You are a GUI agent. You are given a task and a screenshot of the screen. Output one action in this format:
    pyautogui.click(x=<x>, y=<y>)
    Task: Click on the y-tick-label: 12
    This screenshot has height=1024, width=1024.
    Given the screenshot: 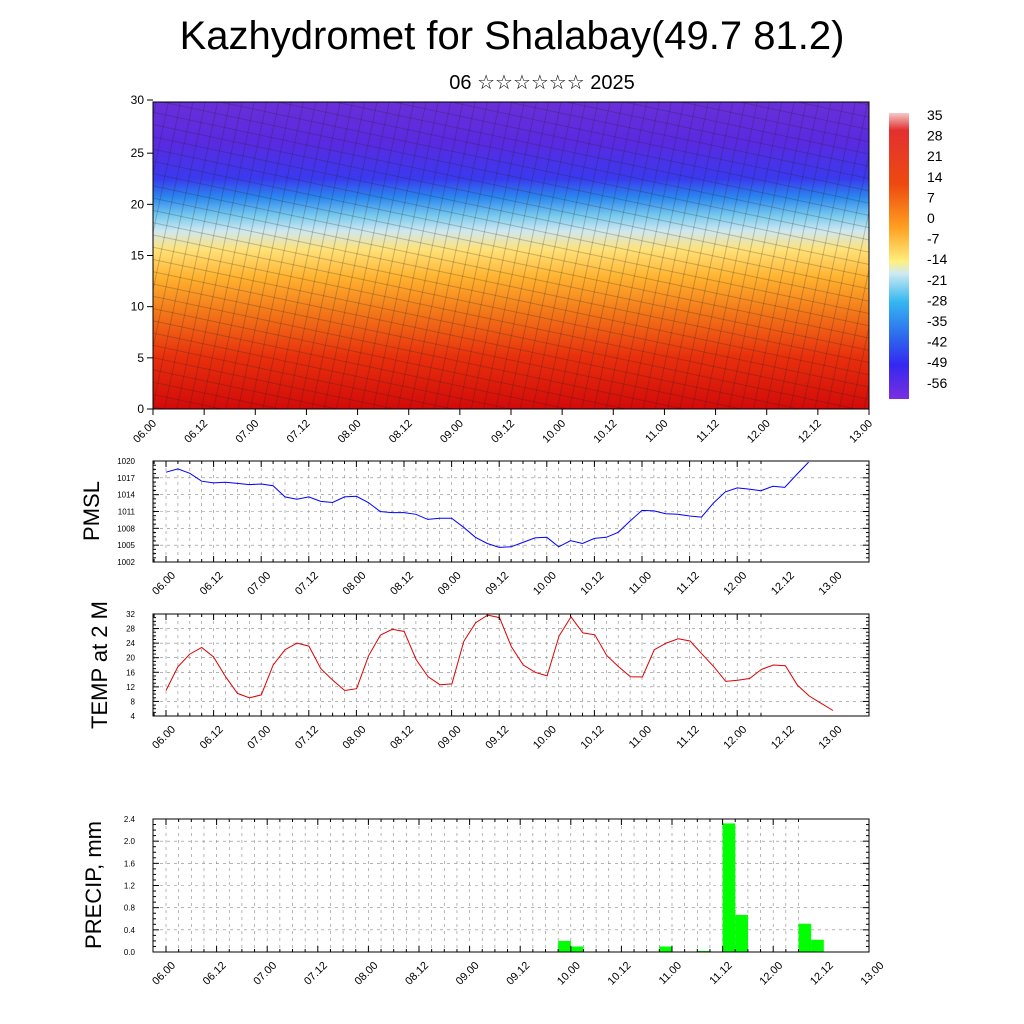 What is the action you would take?
    pyautogui.click(x=130, y=687)
    